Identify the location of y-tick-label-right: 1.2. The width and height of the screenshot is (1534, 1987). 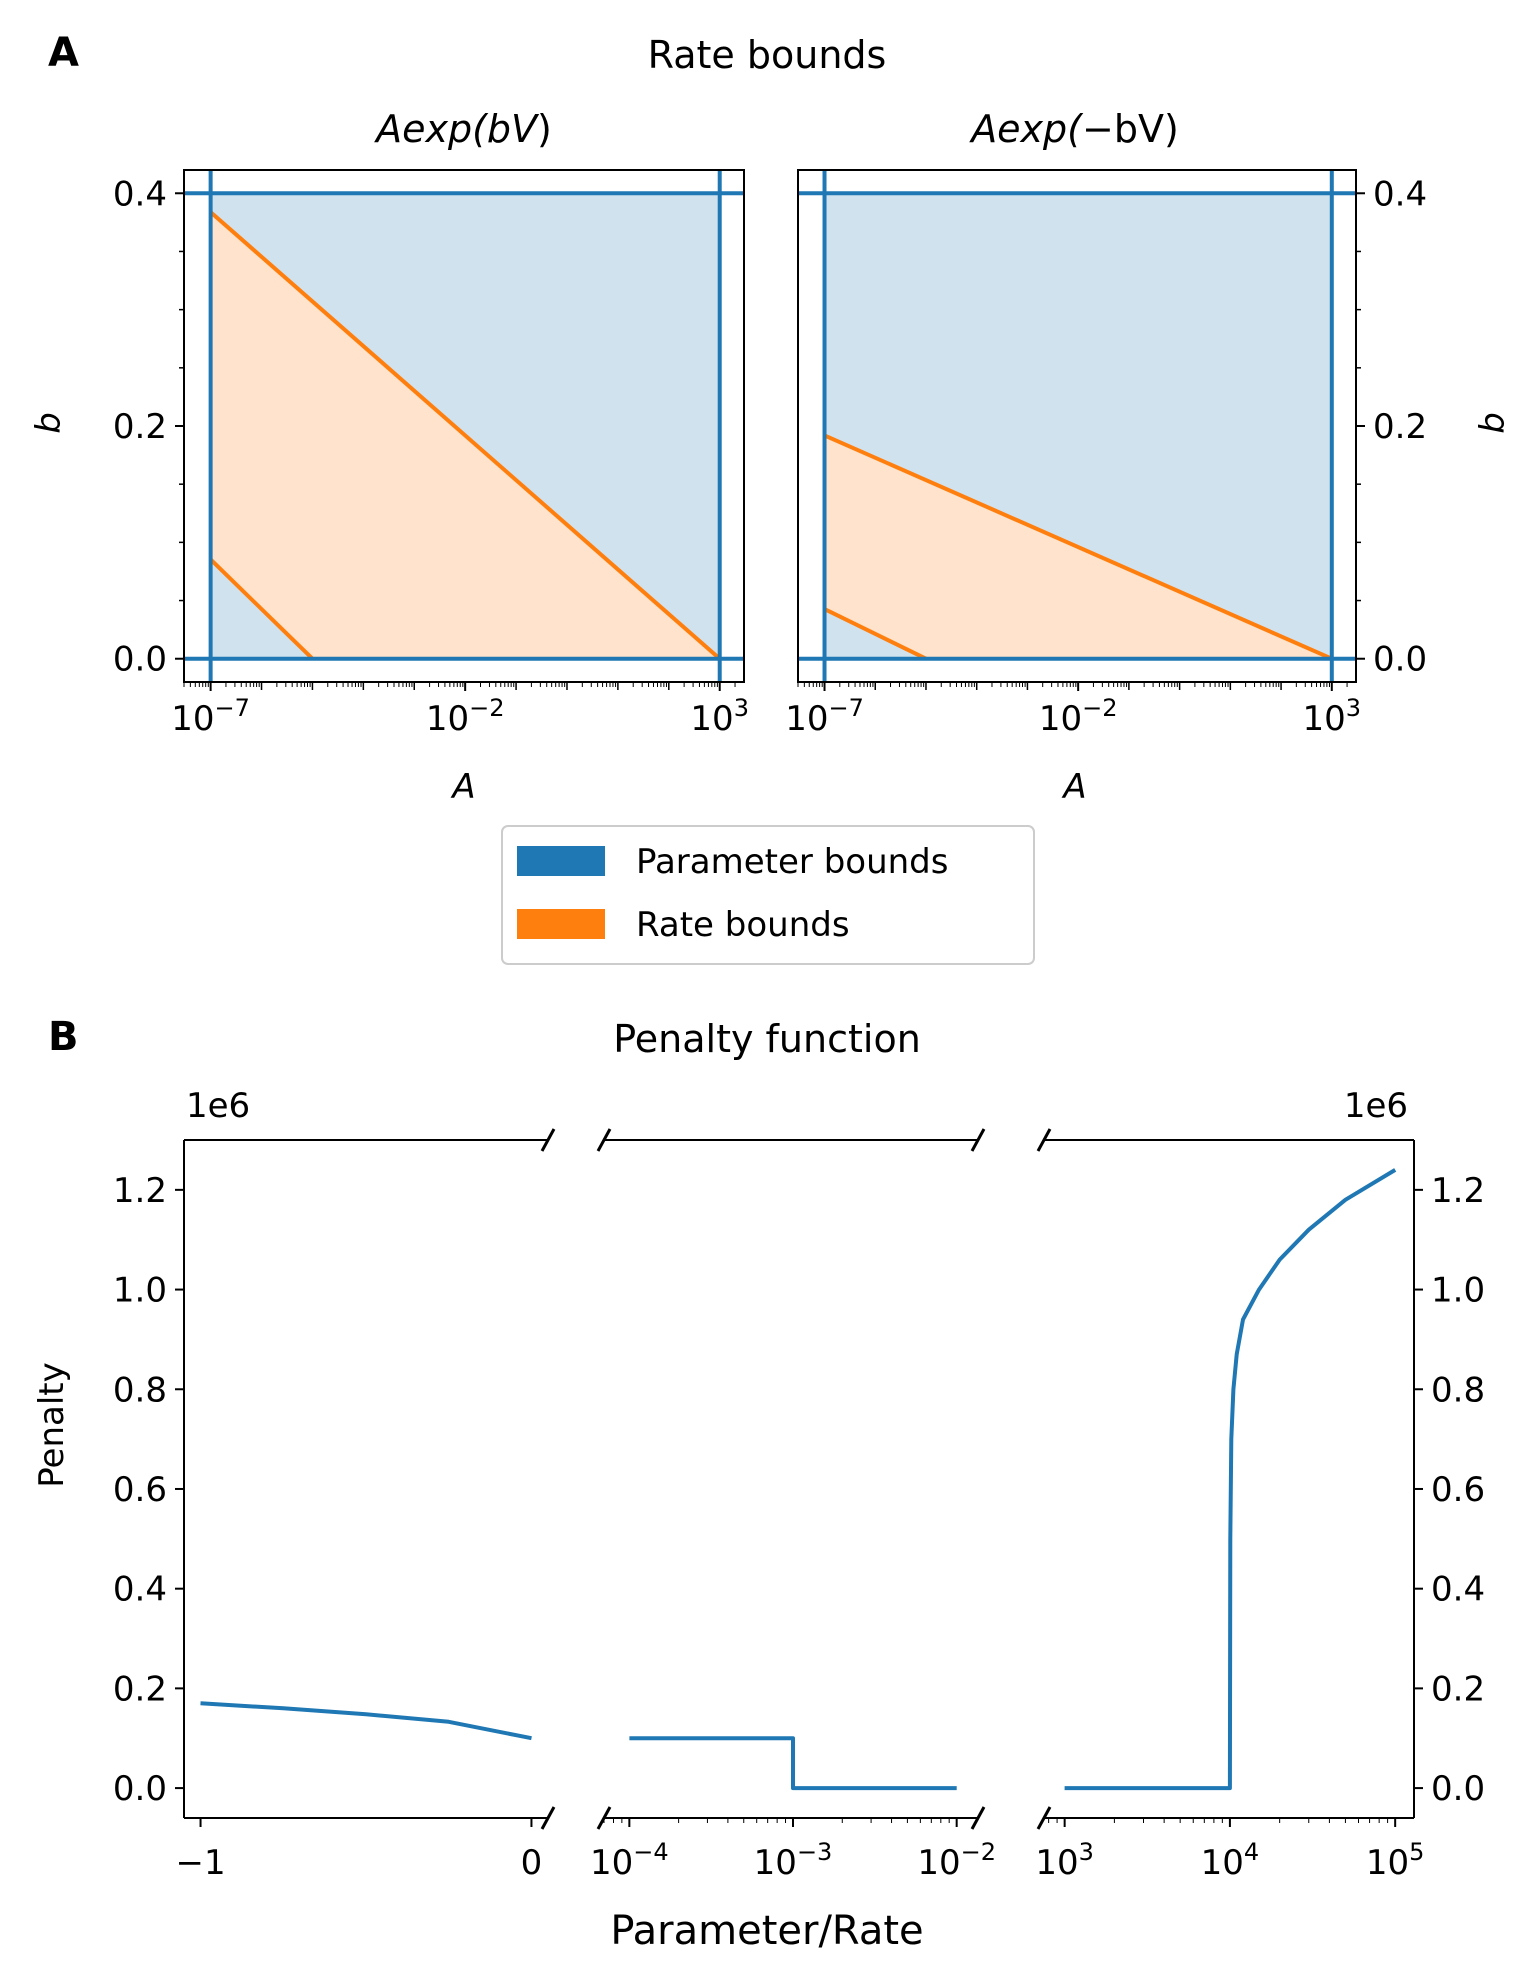
(1458, 1191).